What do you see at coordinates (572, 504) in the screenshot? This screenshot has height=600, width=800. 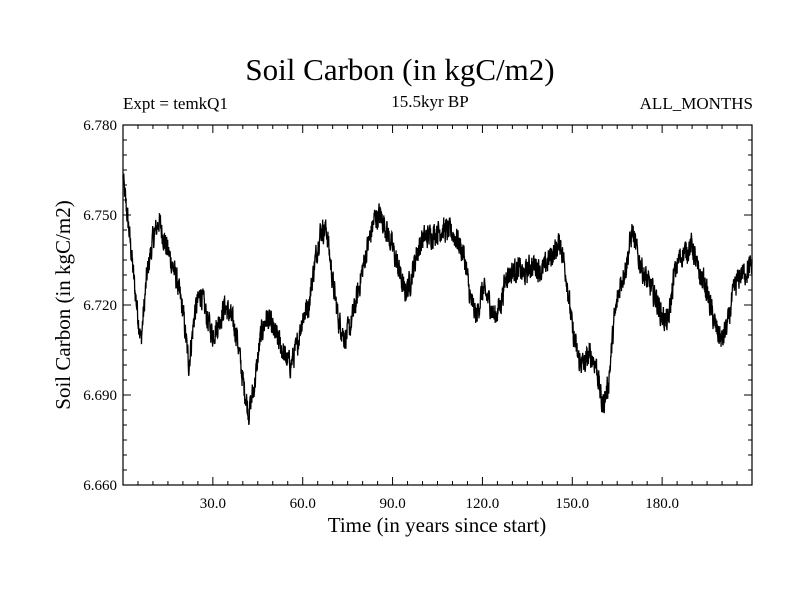 I see `x-tick-label: 150.0` at bounding box center [572, 504].